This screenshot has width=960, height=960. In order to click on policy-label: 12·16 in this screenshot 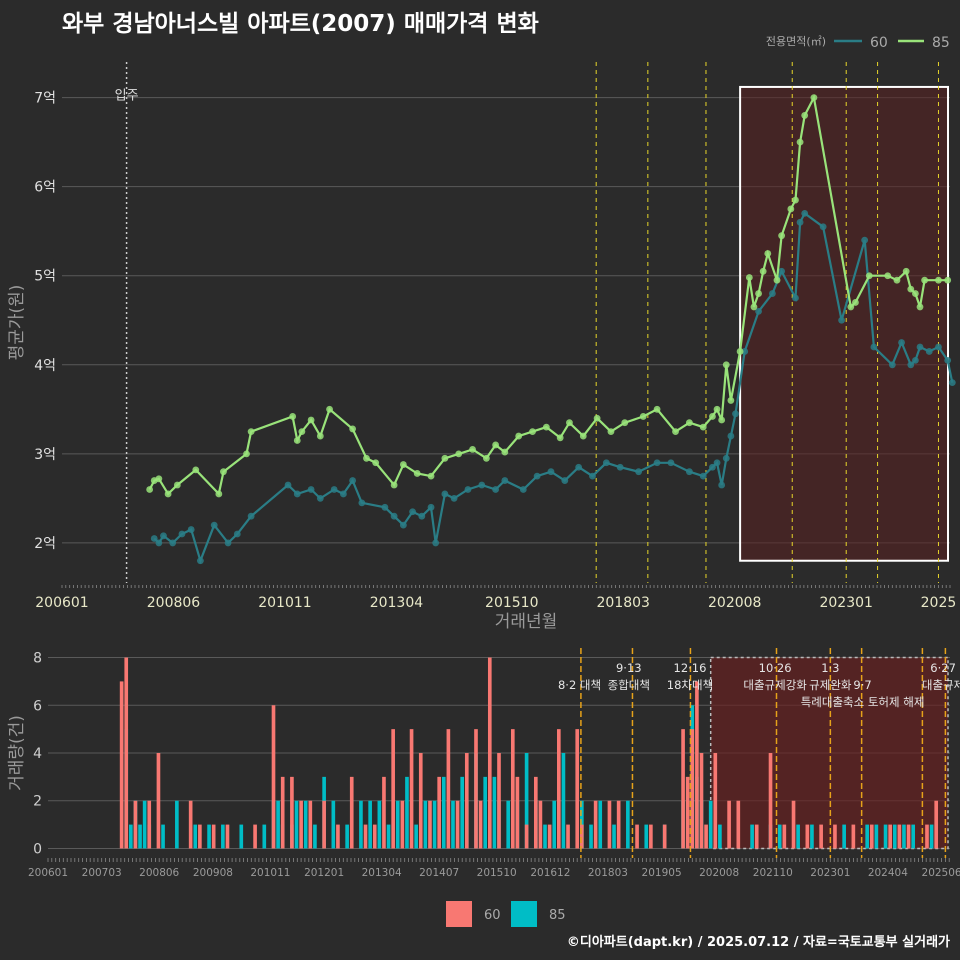, I will do `click(690, 668)`.